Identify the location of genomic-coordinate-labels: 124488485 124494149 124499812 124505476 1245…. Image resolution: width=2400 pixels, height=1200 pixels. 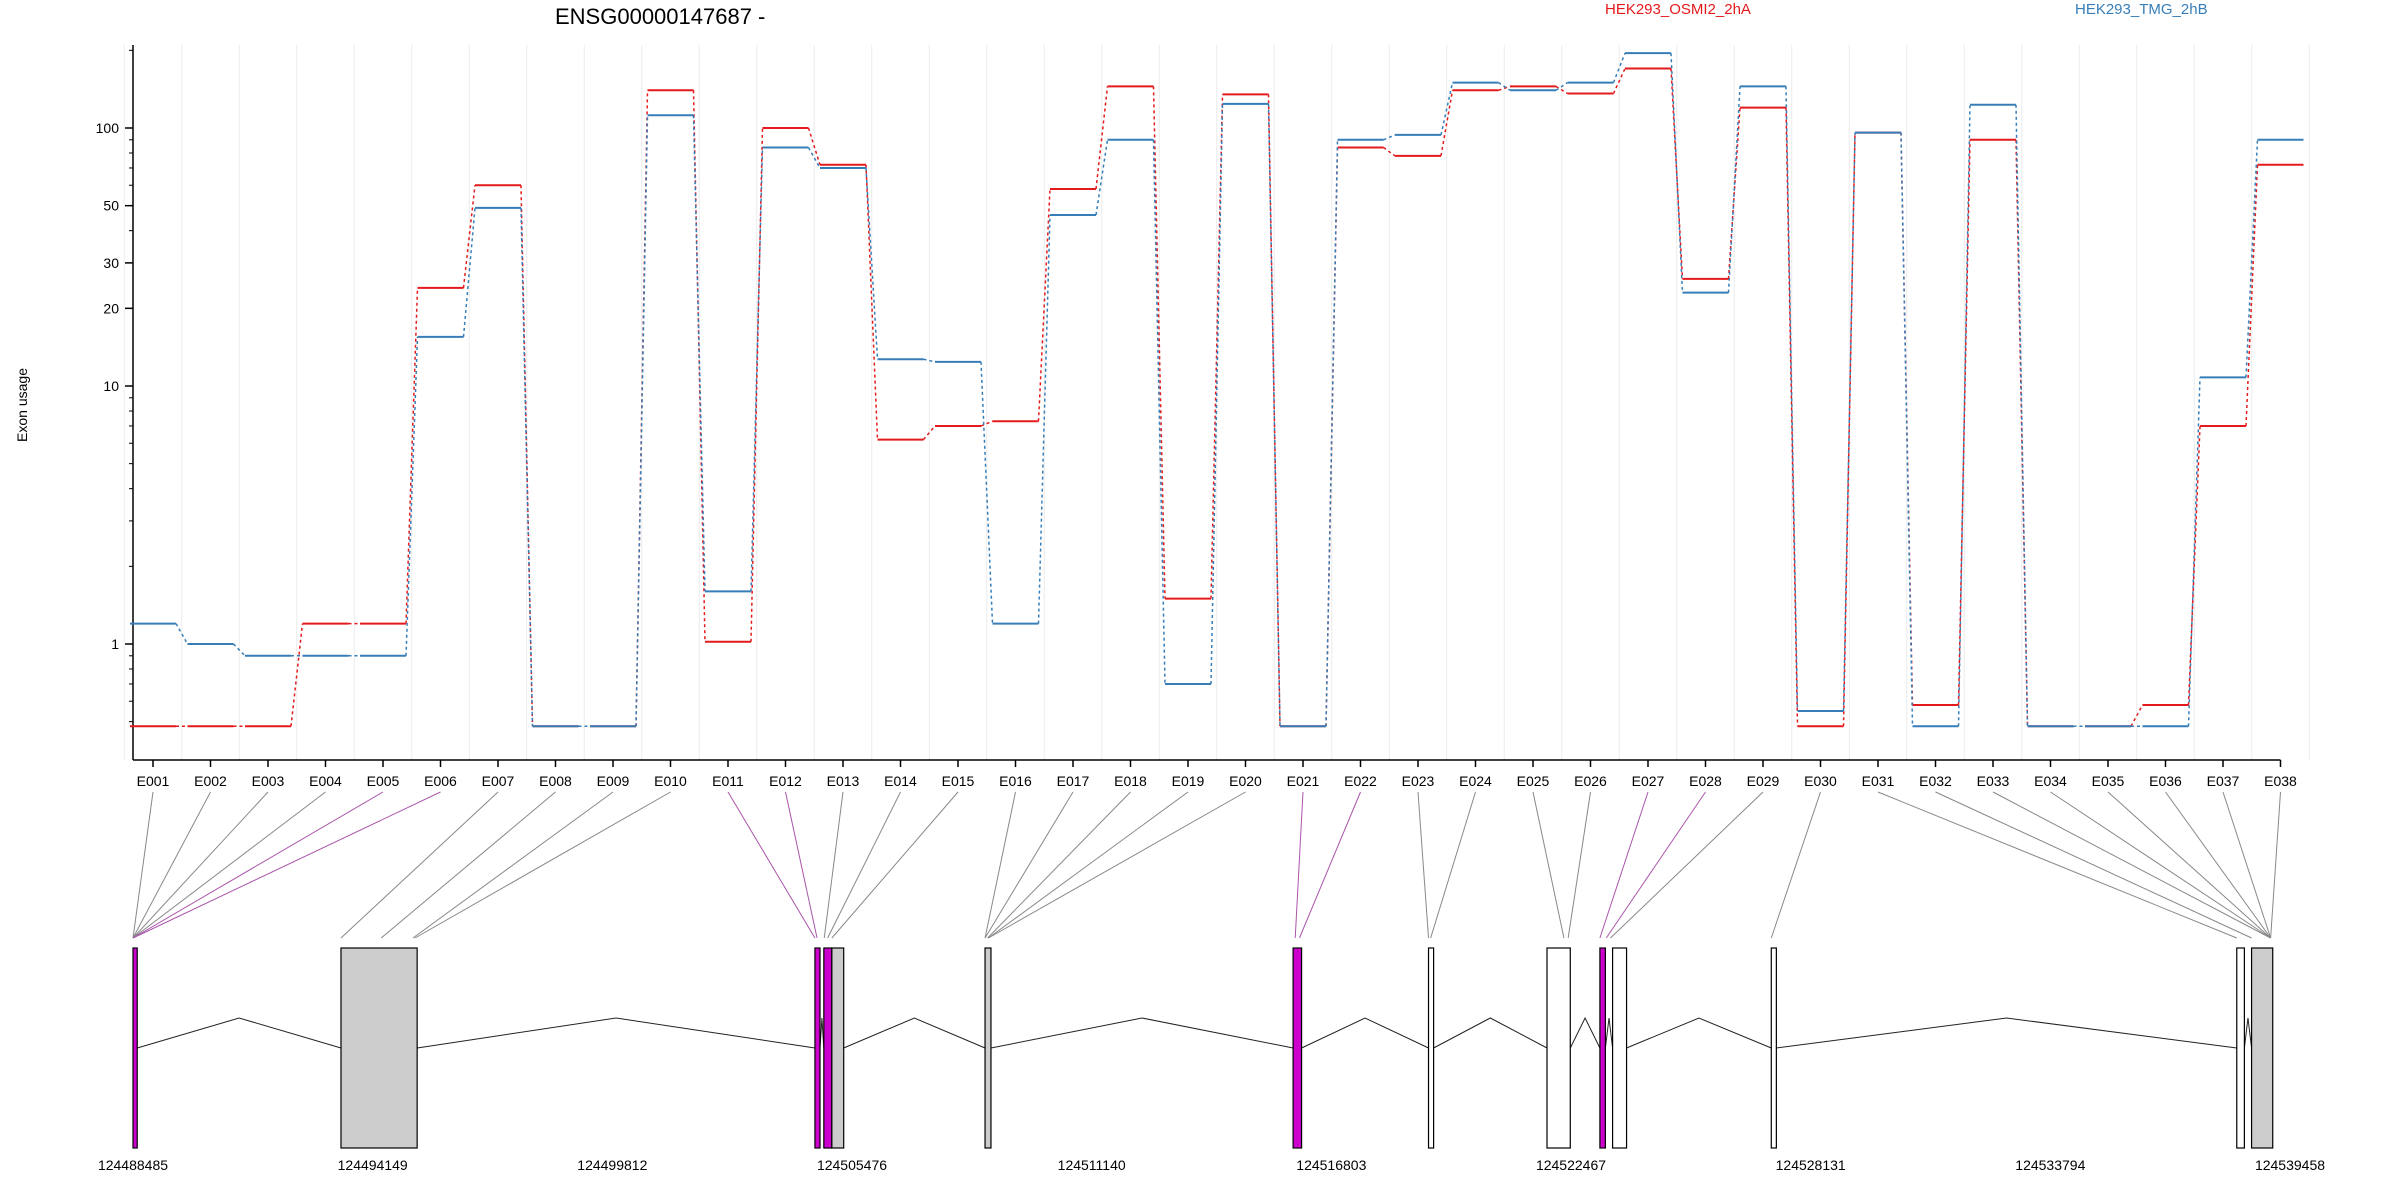
(1211, 1165).